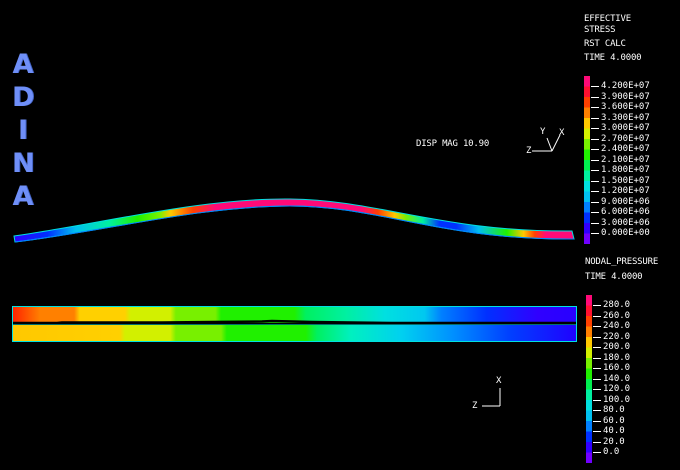 Image resolution: width=680 pixels, height=470 pixels. I want to click on upper-axis-triad: Z Y X, so click(549, 142).